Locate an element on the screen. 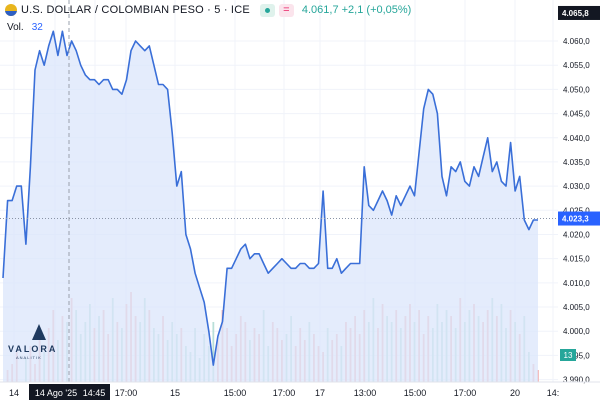 Image resolution: width=600 pixels, height=407 pixels. volume-badge is located at coordinates (568, 355).